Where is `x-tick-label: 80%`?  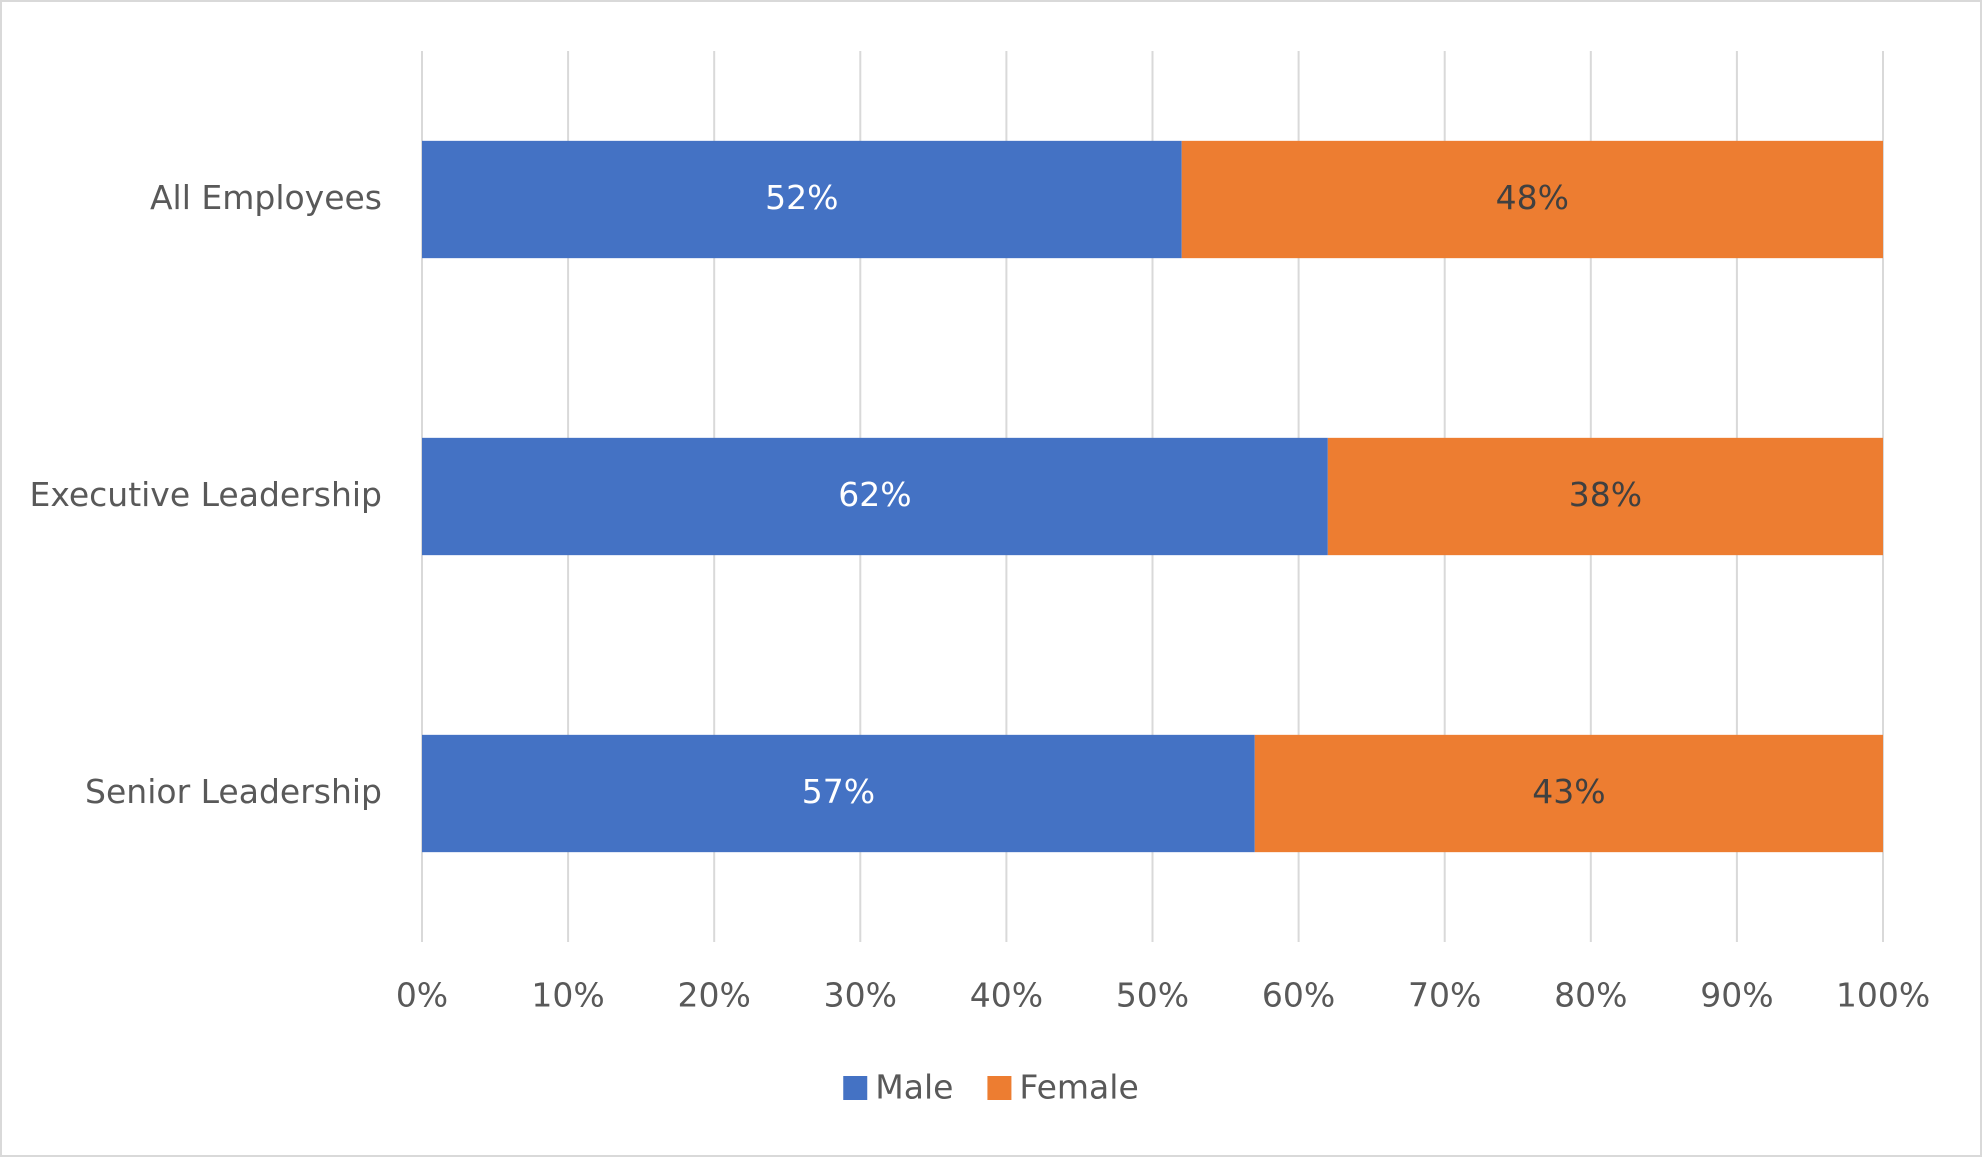 x-tick-label: 80% is located at coordinates (1590, 995).